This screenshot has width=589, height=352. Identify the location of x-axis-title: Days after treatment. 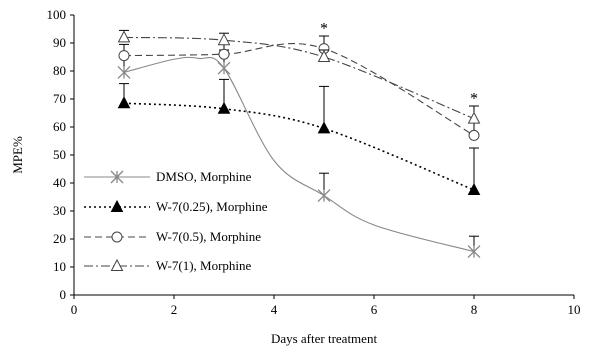
(324, 338).